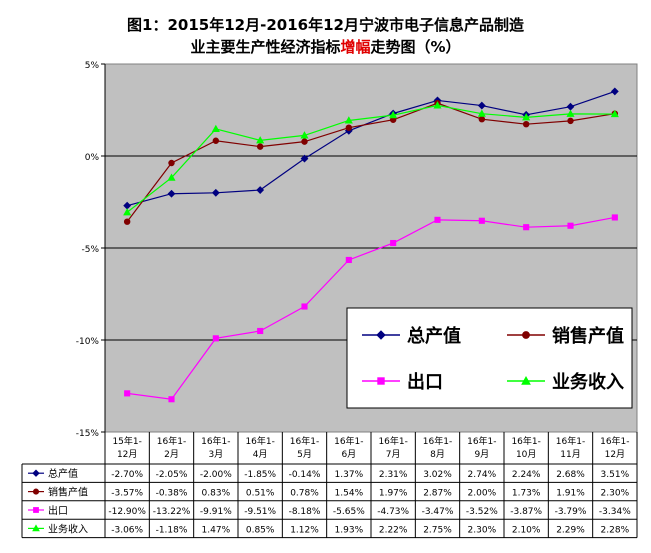 Image resolution: width=651 pixels, height=553 pixels. Describe the element at coordinates (425, 382) in the screenshot. I see `legend-label: 出口` at that location.